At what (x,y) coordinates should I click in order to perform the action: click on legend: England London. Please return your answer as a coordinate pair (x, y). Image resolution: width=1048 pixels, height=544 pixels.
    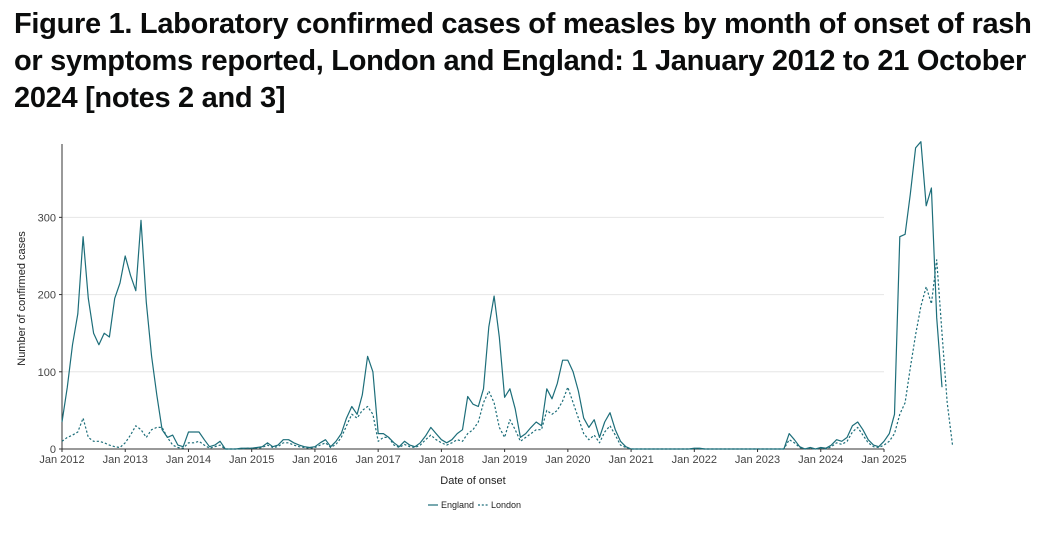
    Looking at the image, I should click on (474, 505).